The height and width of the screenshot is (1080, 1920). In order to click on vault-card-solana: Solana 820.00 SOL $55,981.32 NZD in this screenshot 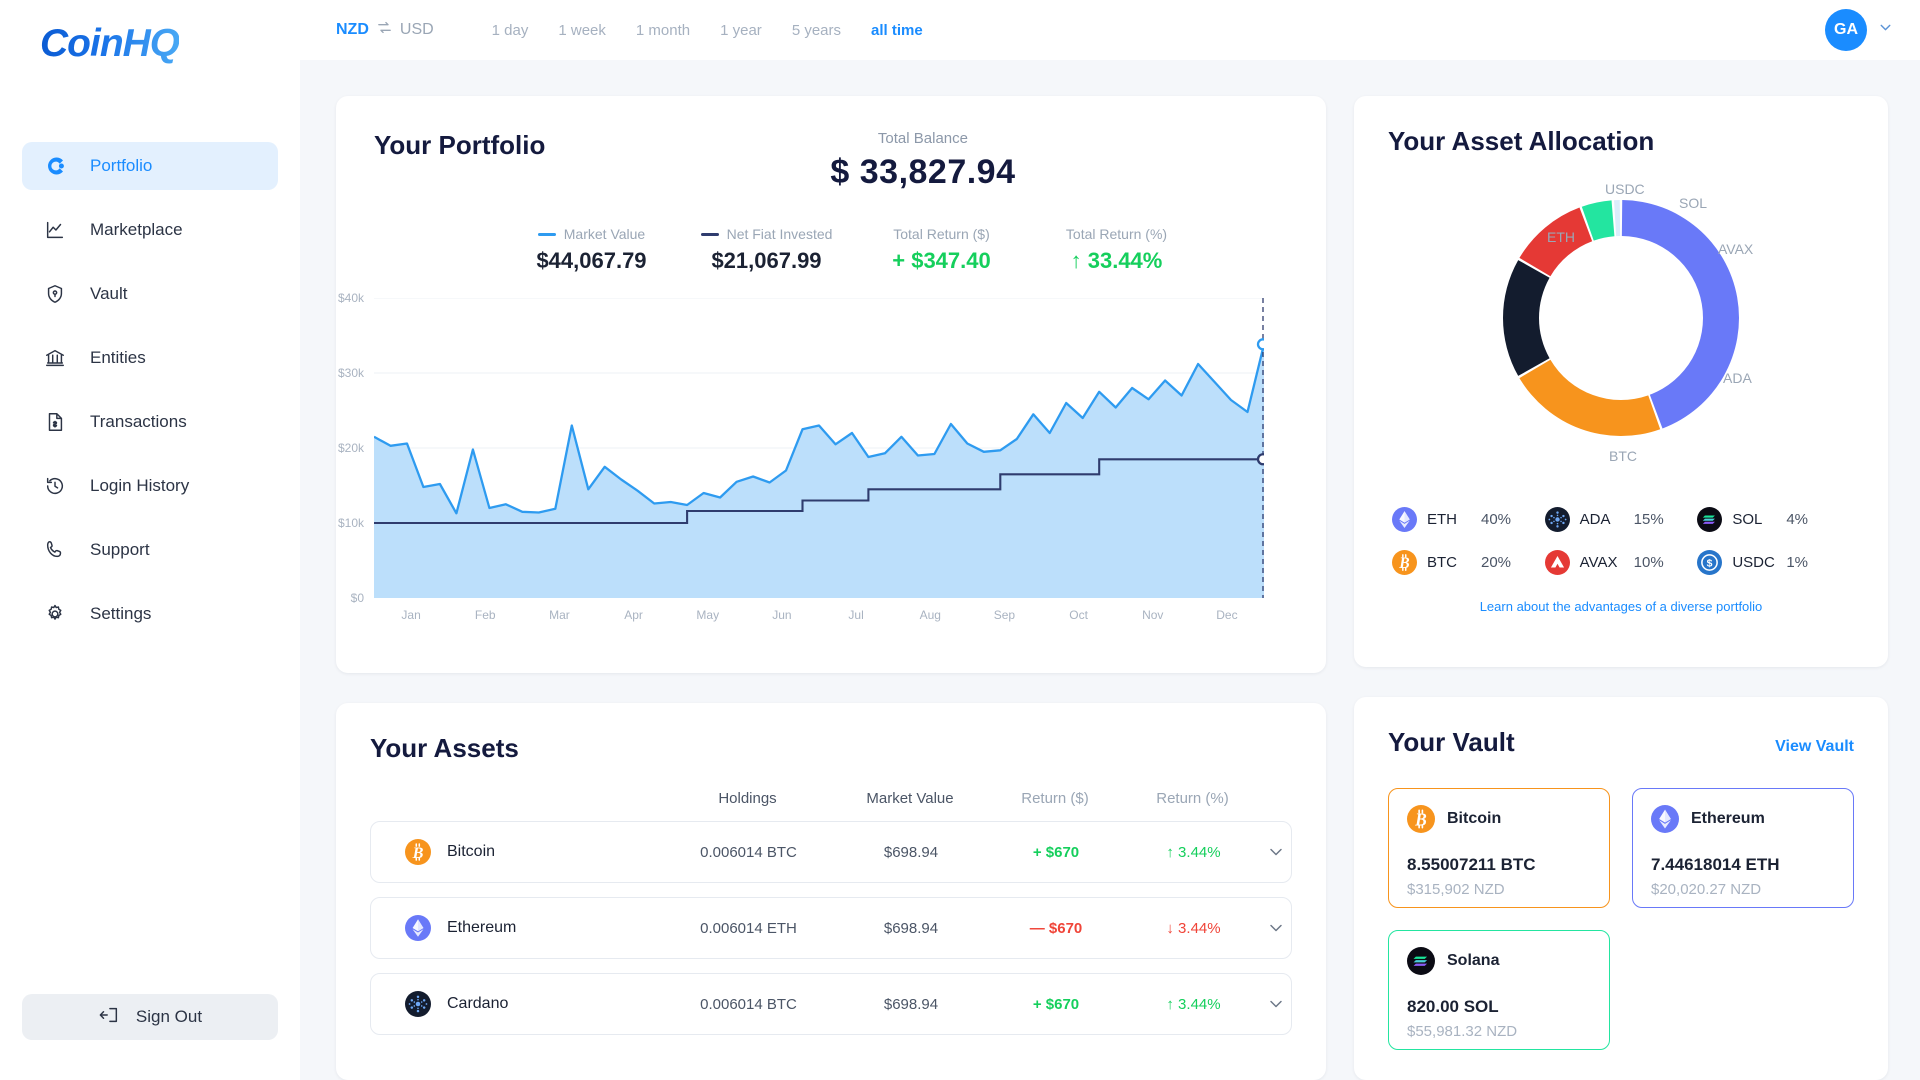, I will do `click(1499, 990)`.